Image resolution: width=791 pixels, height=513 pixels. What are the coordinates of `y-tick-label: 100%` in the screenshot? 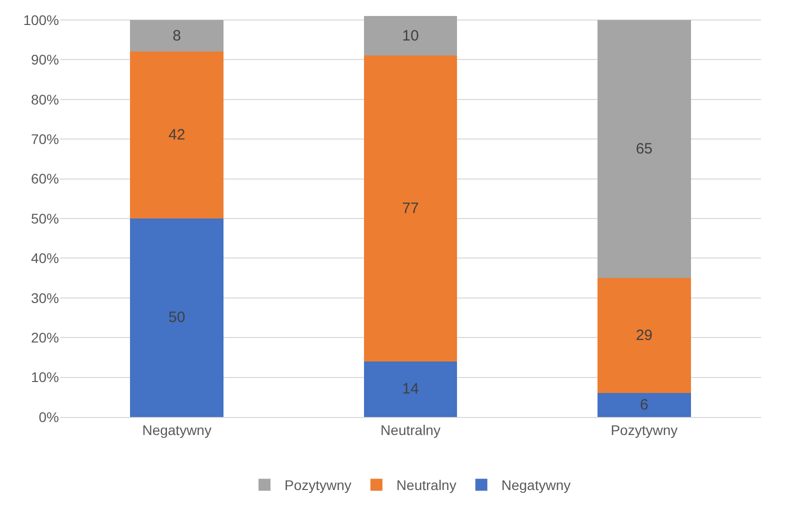 It's located at (41, 20).